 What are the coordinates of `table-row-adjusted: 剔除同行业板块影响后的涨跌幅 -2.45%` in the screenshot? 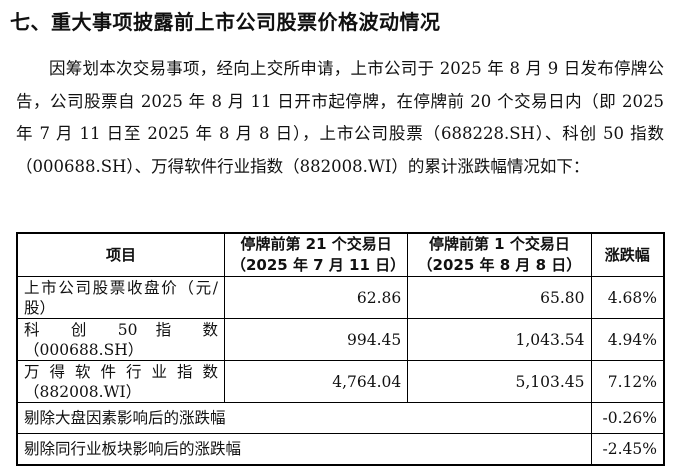 It's located at (340, 449).